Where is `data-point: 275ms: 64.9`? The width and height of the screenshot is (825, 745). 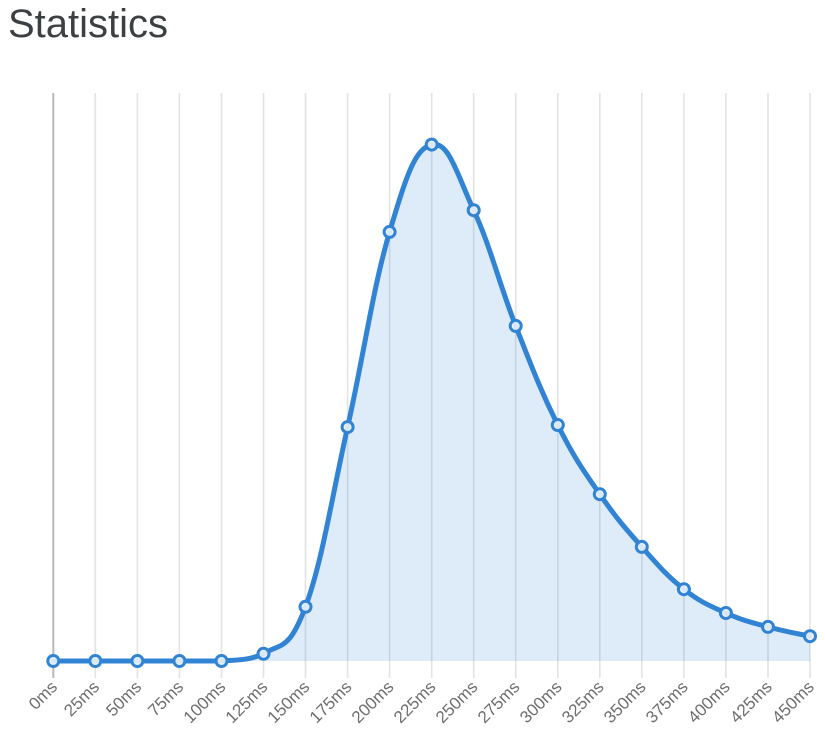 data-point: 275ms: 64.9 is located at coordinates (515, 325).